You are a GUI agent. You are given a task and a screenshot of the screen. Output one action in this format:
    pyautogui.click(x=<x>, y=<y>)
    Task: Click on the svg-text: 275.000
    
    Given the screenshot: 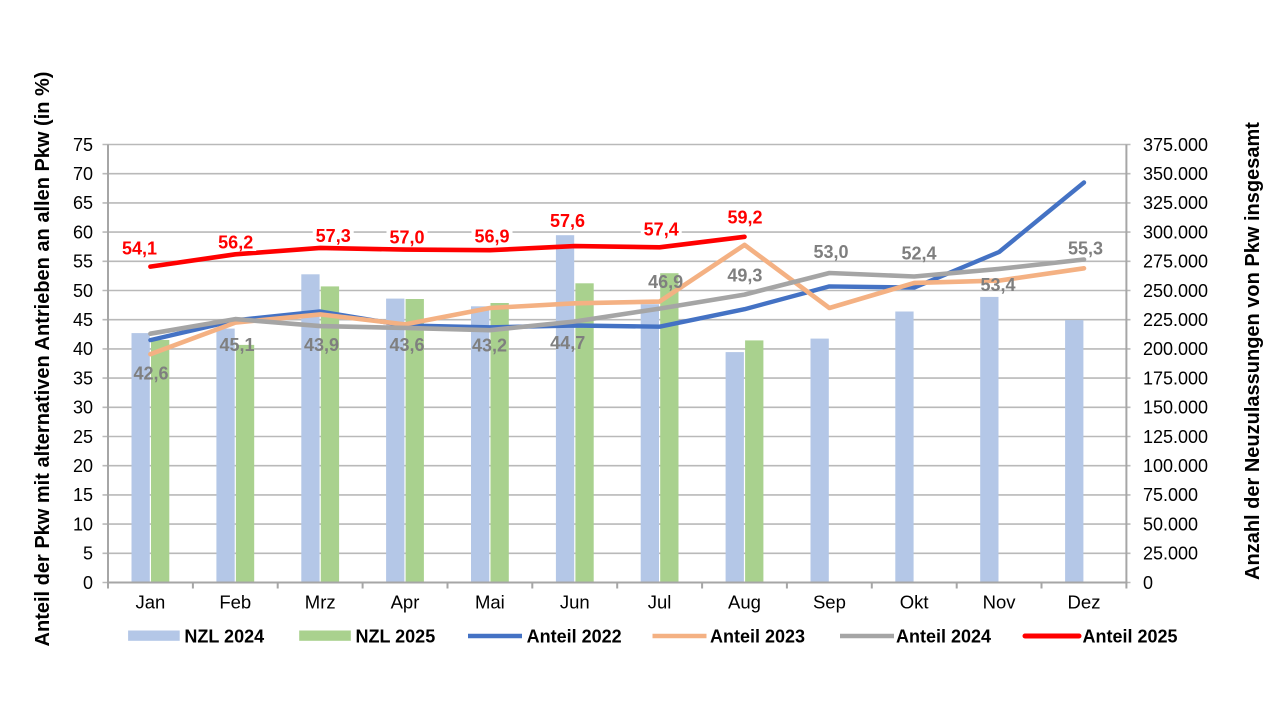 What is the action you would take?
    pyautogui.click(x=1175, y=262)
    